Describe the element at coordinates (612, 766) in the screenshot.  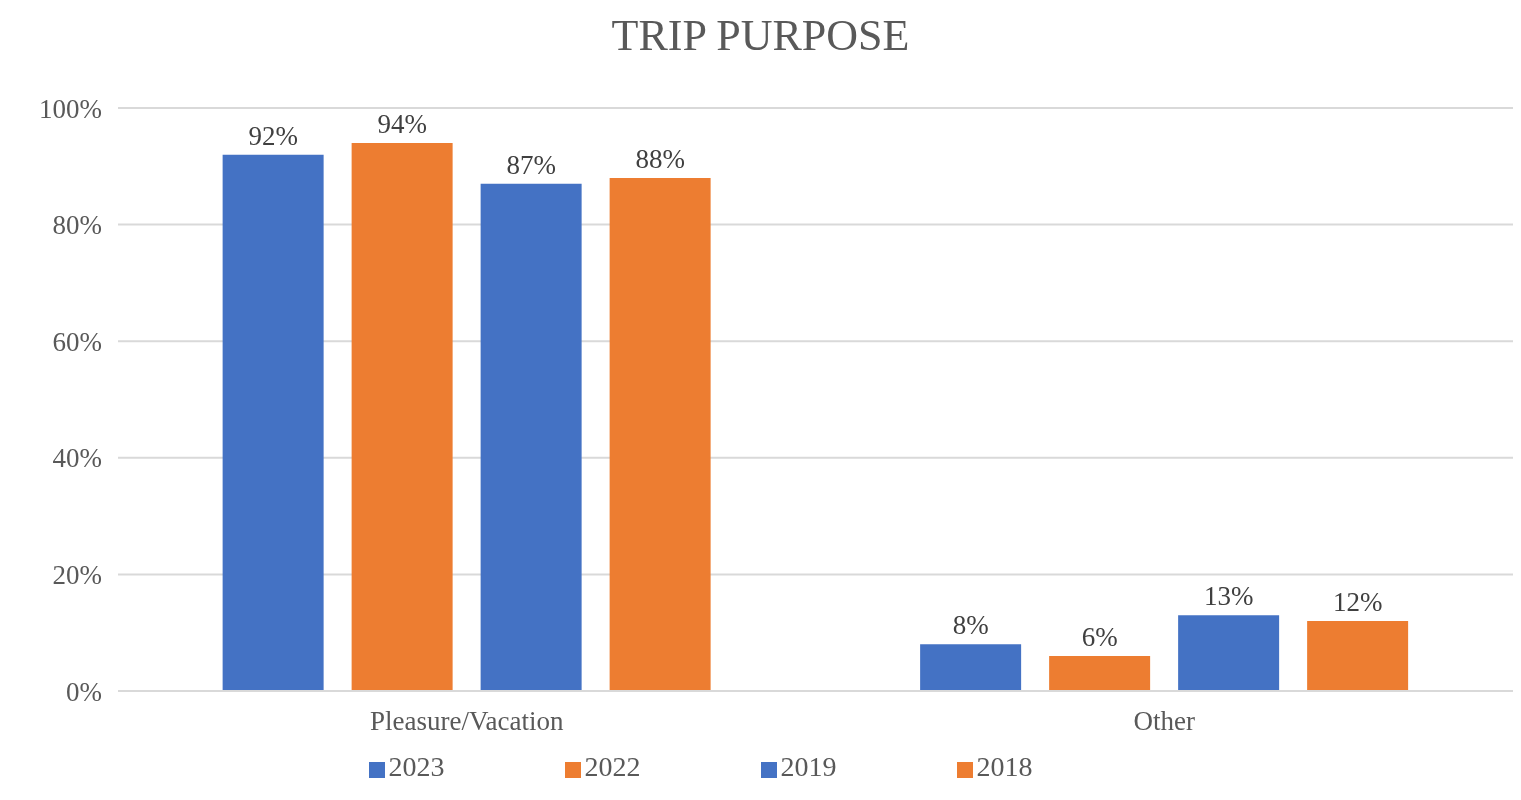
I see `legend-label: 2022` at that location.